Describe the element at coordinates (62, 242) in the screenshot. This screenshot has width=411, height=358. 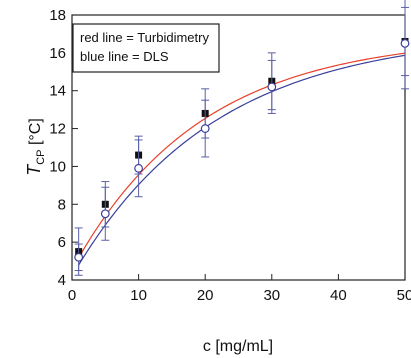
I see `y-tick-label: 6` at that location.